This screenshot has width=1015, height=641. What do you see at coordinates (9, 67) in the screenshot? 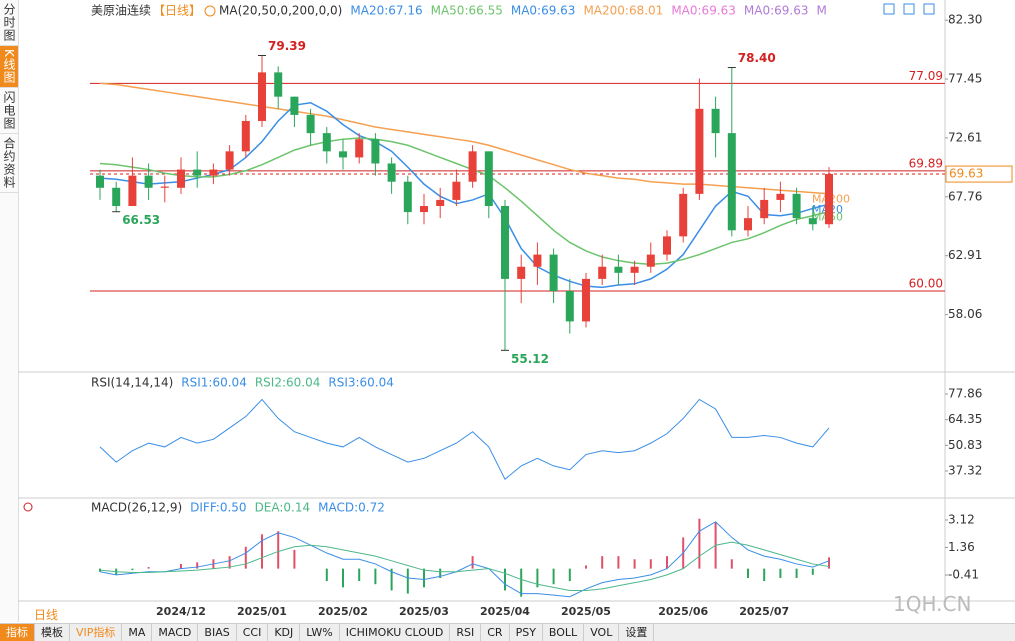
I see `sidebar-tab: K线图` at bounding box center [9, 67].